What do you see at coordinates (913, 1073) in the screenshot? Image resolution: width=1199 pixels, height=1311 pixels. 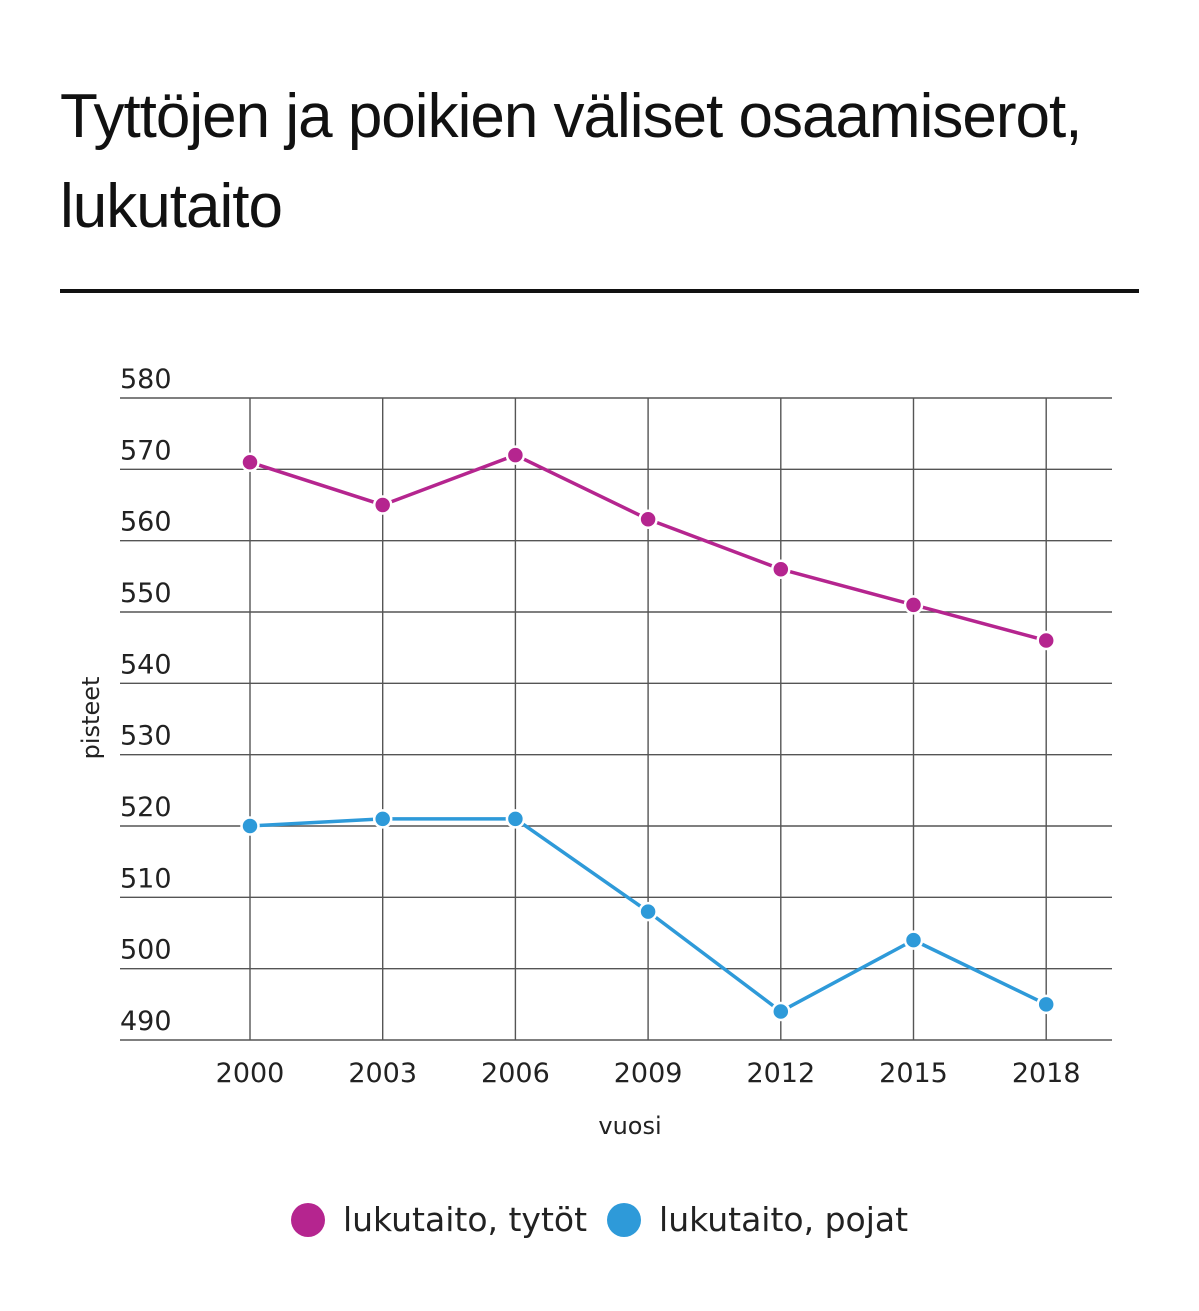 I see `x-tick-label: 2015` at bounding box center [913, 1073].